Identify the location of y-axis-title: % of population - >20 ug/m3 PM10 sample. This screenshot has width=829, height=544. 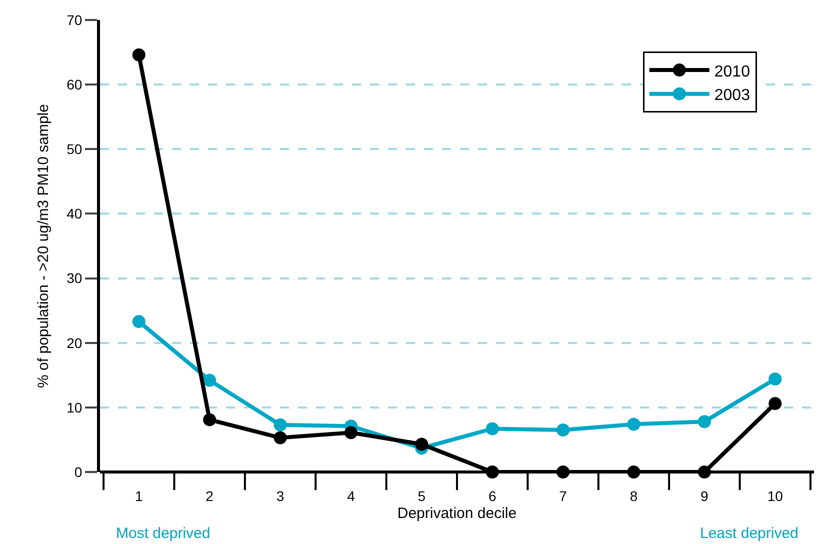
(43, 246).